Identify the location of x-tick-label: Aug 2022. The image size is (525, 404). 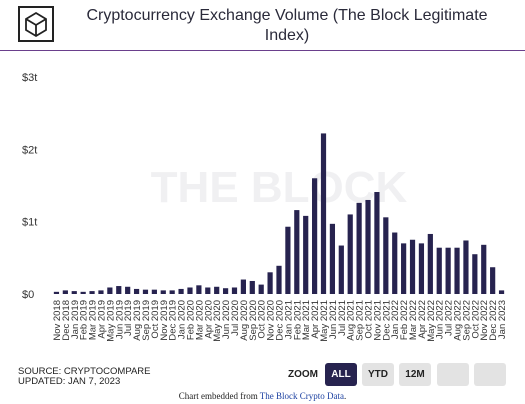
(458, 320).